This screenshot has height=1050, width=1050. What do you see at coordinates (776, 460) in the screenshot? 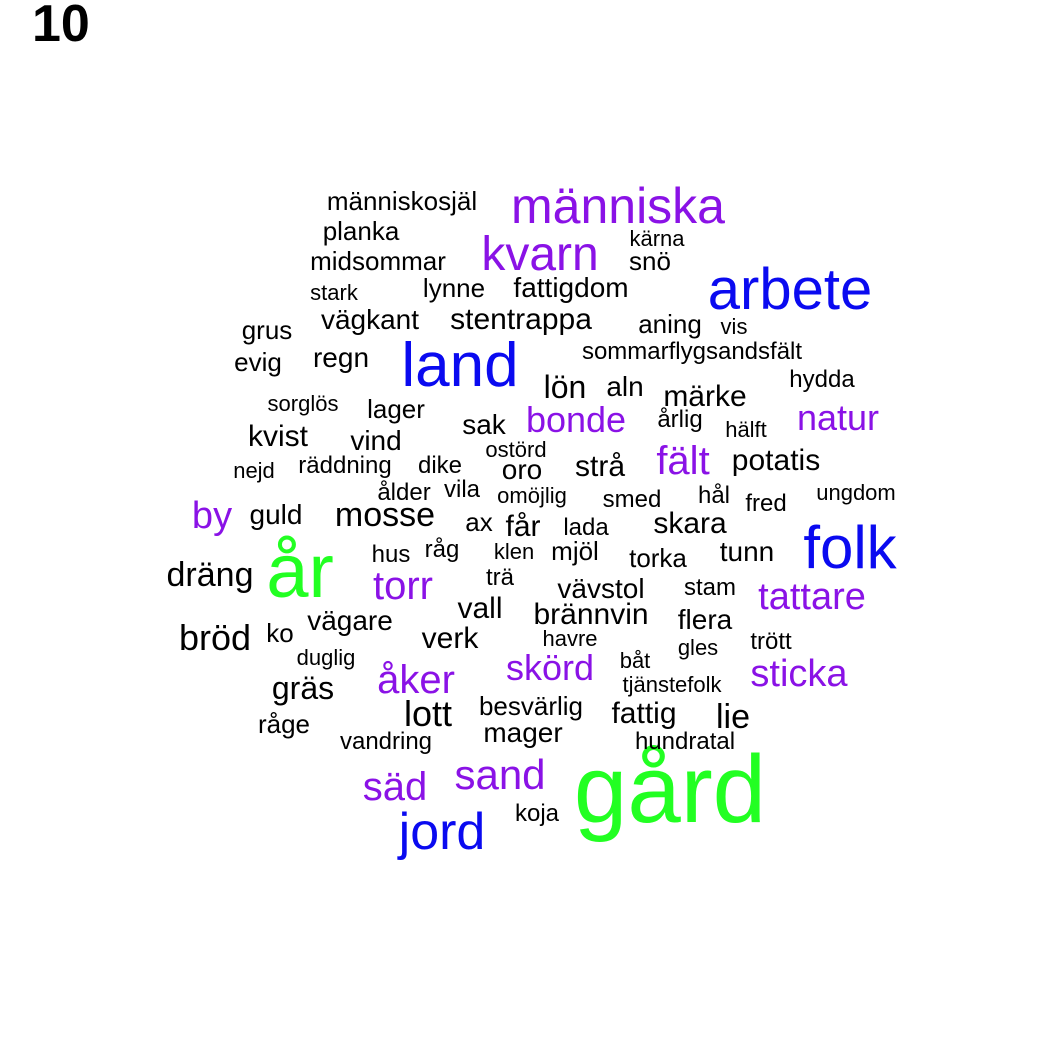
I see `cloud-word: potatis` at bounding box center [776, 460].